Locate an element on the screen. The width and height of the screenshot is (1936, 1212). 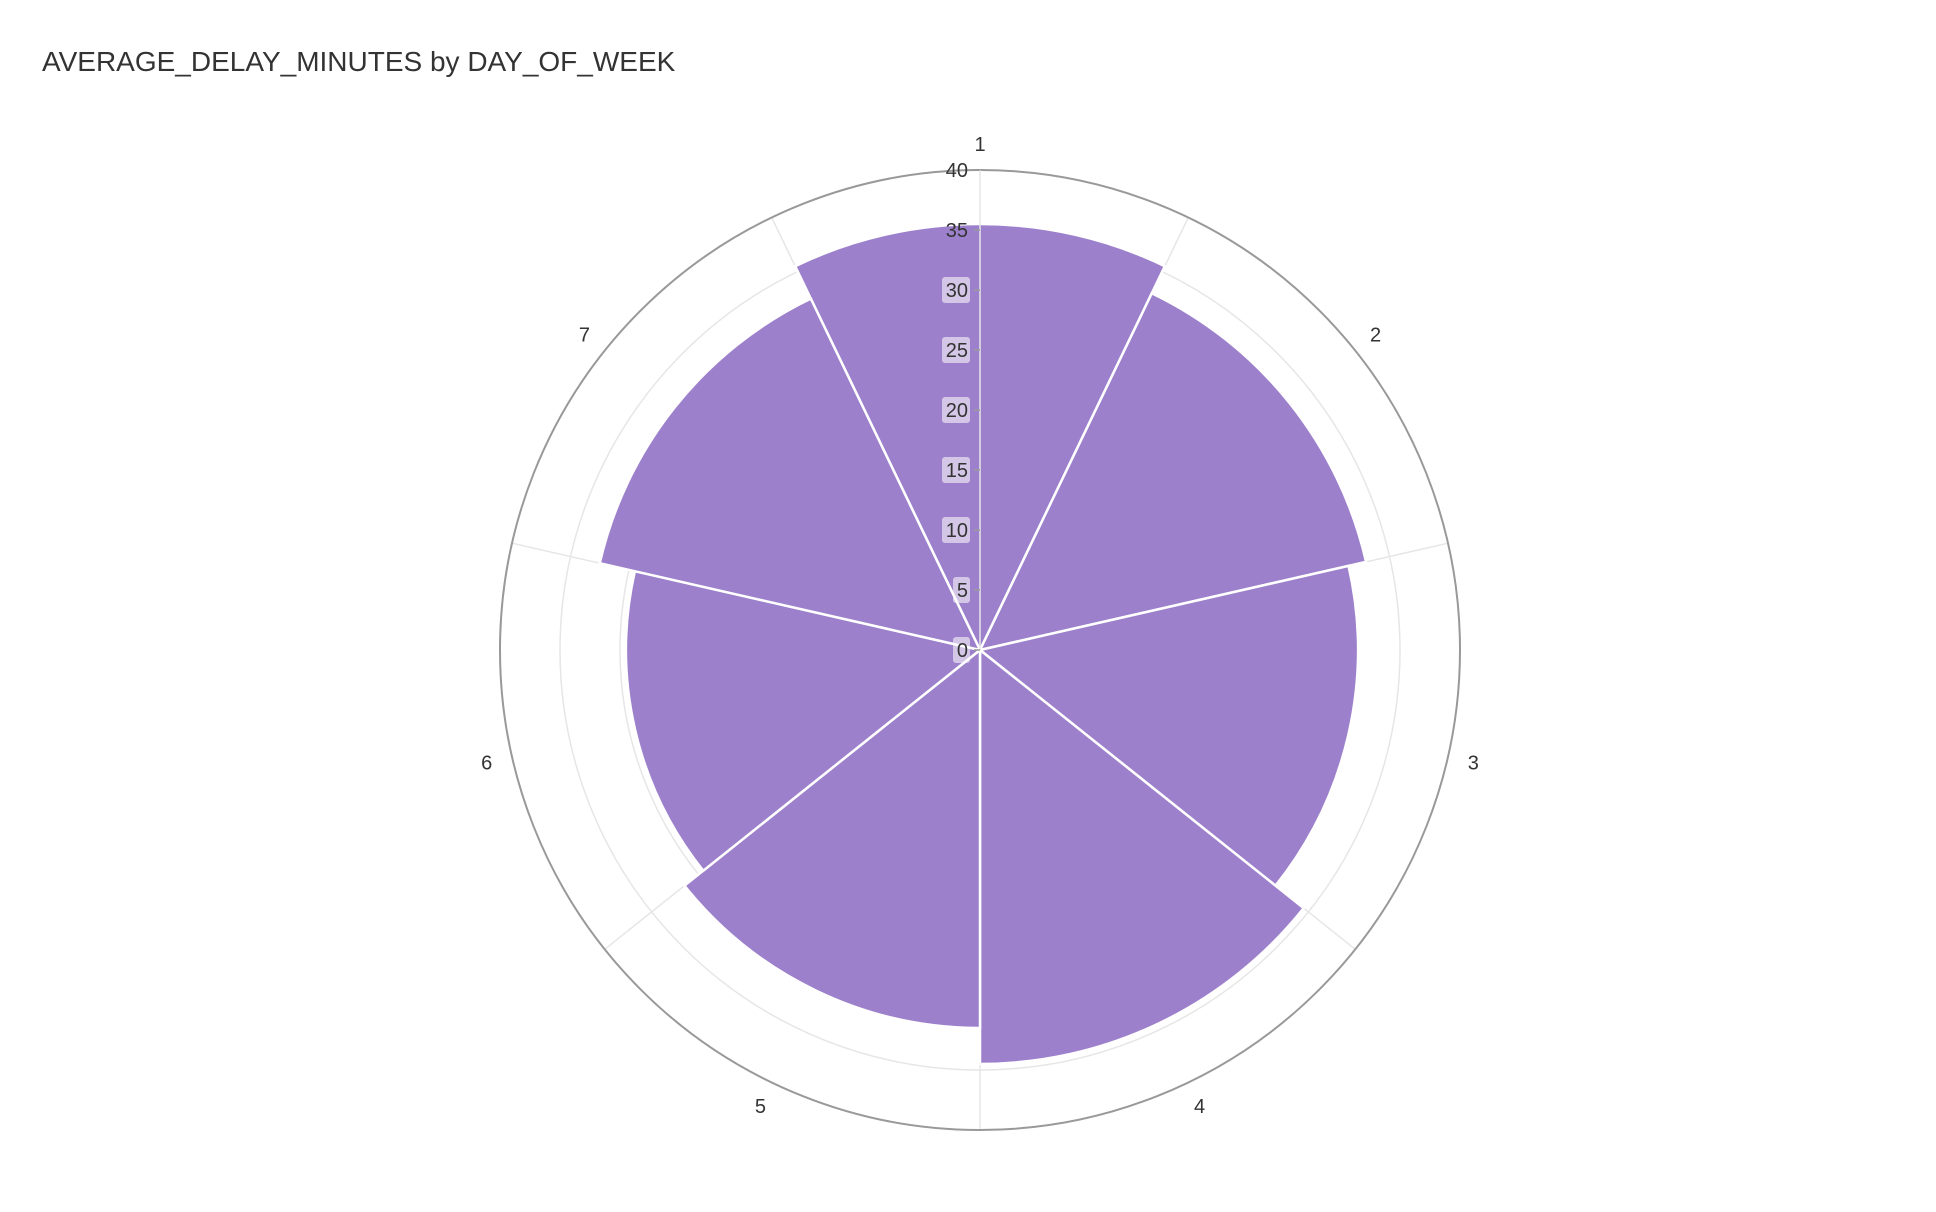
radial-tick-label: 30 is located at coordinates (957, 291).